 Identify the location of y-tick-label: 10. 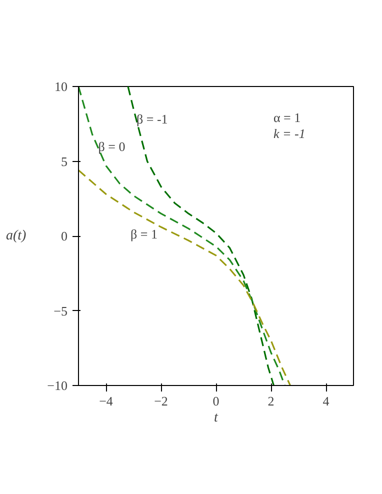
(61, 86).